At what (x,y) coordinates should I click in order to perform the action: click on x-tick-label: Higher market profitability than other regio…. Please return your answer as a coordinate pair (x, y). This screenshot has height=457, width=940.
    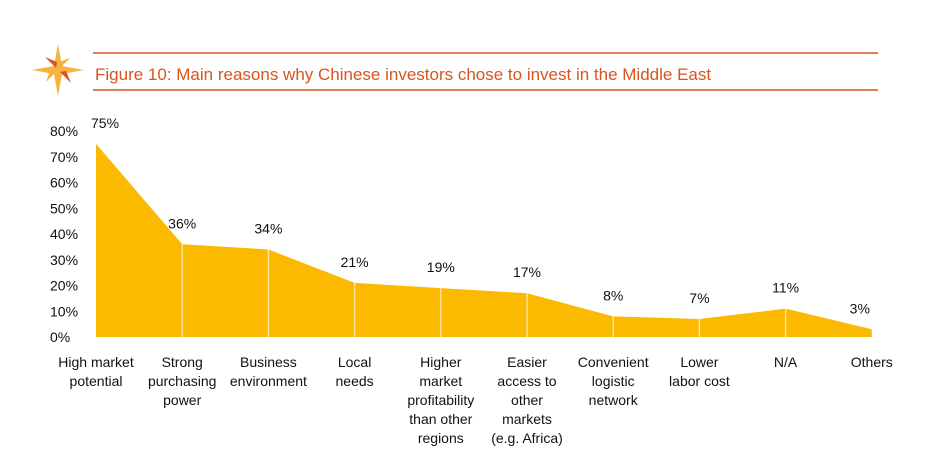
    Looking at the image, I should click on (440, 400).